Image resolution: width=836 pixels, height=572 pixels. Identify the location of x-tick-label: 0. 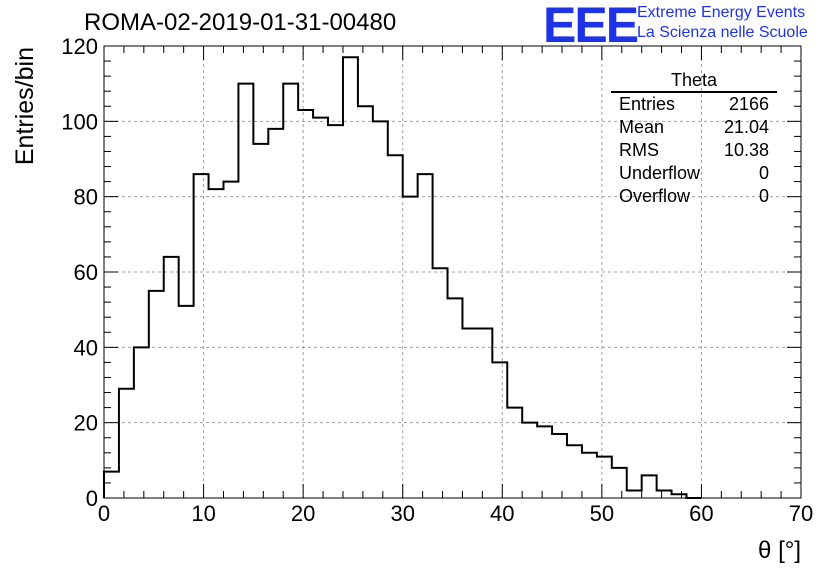
(104, 513).